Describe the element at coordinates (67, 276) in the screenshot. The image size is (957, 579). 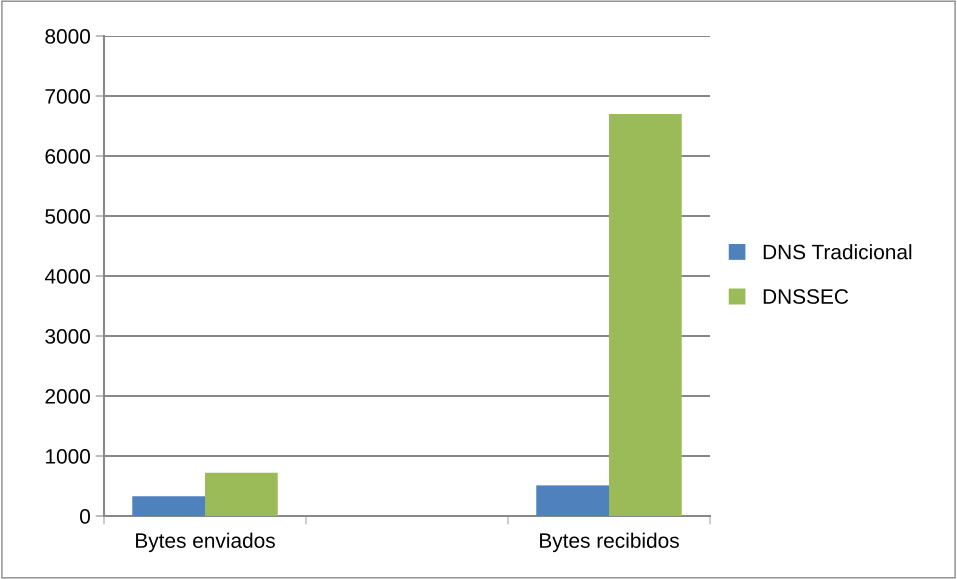
I see `y-tick-label: 4000` at that location.